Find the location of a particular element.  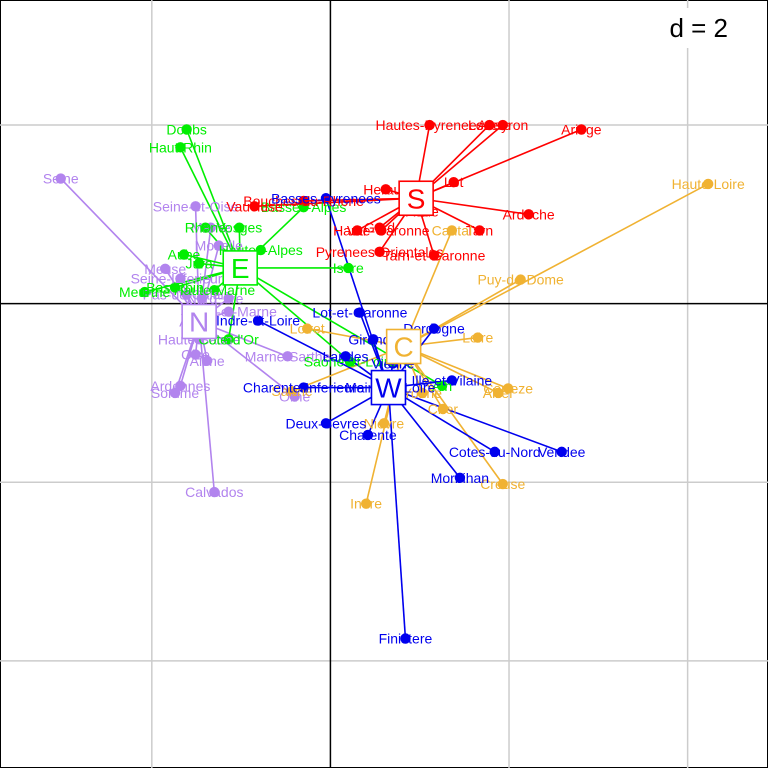

point-seine is located at coordinates (60, 178).